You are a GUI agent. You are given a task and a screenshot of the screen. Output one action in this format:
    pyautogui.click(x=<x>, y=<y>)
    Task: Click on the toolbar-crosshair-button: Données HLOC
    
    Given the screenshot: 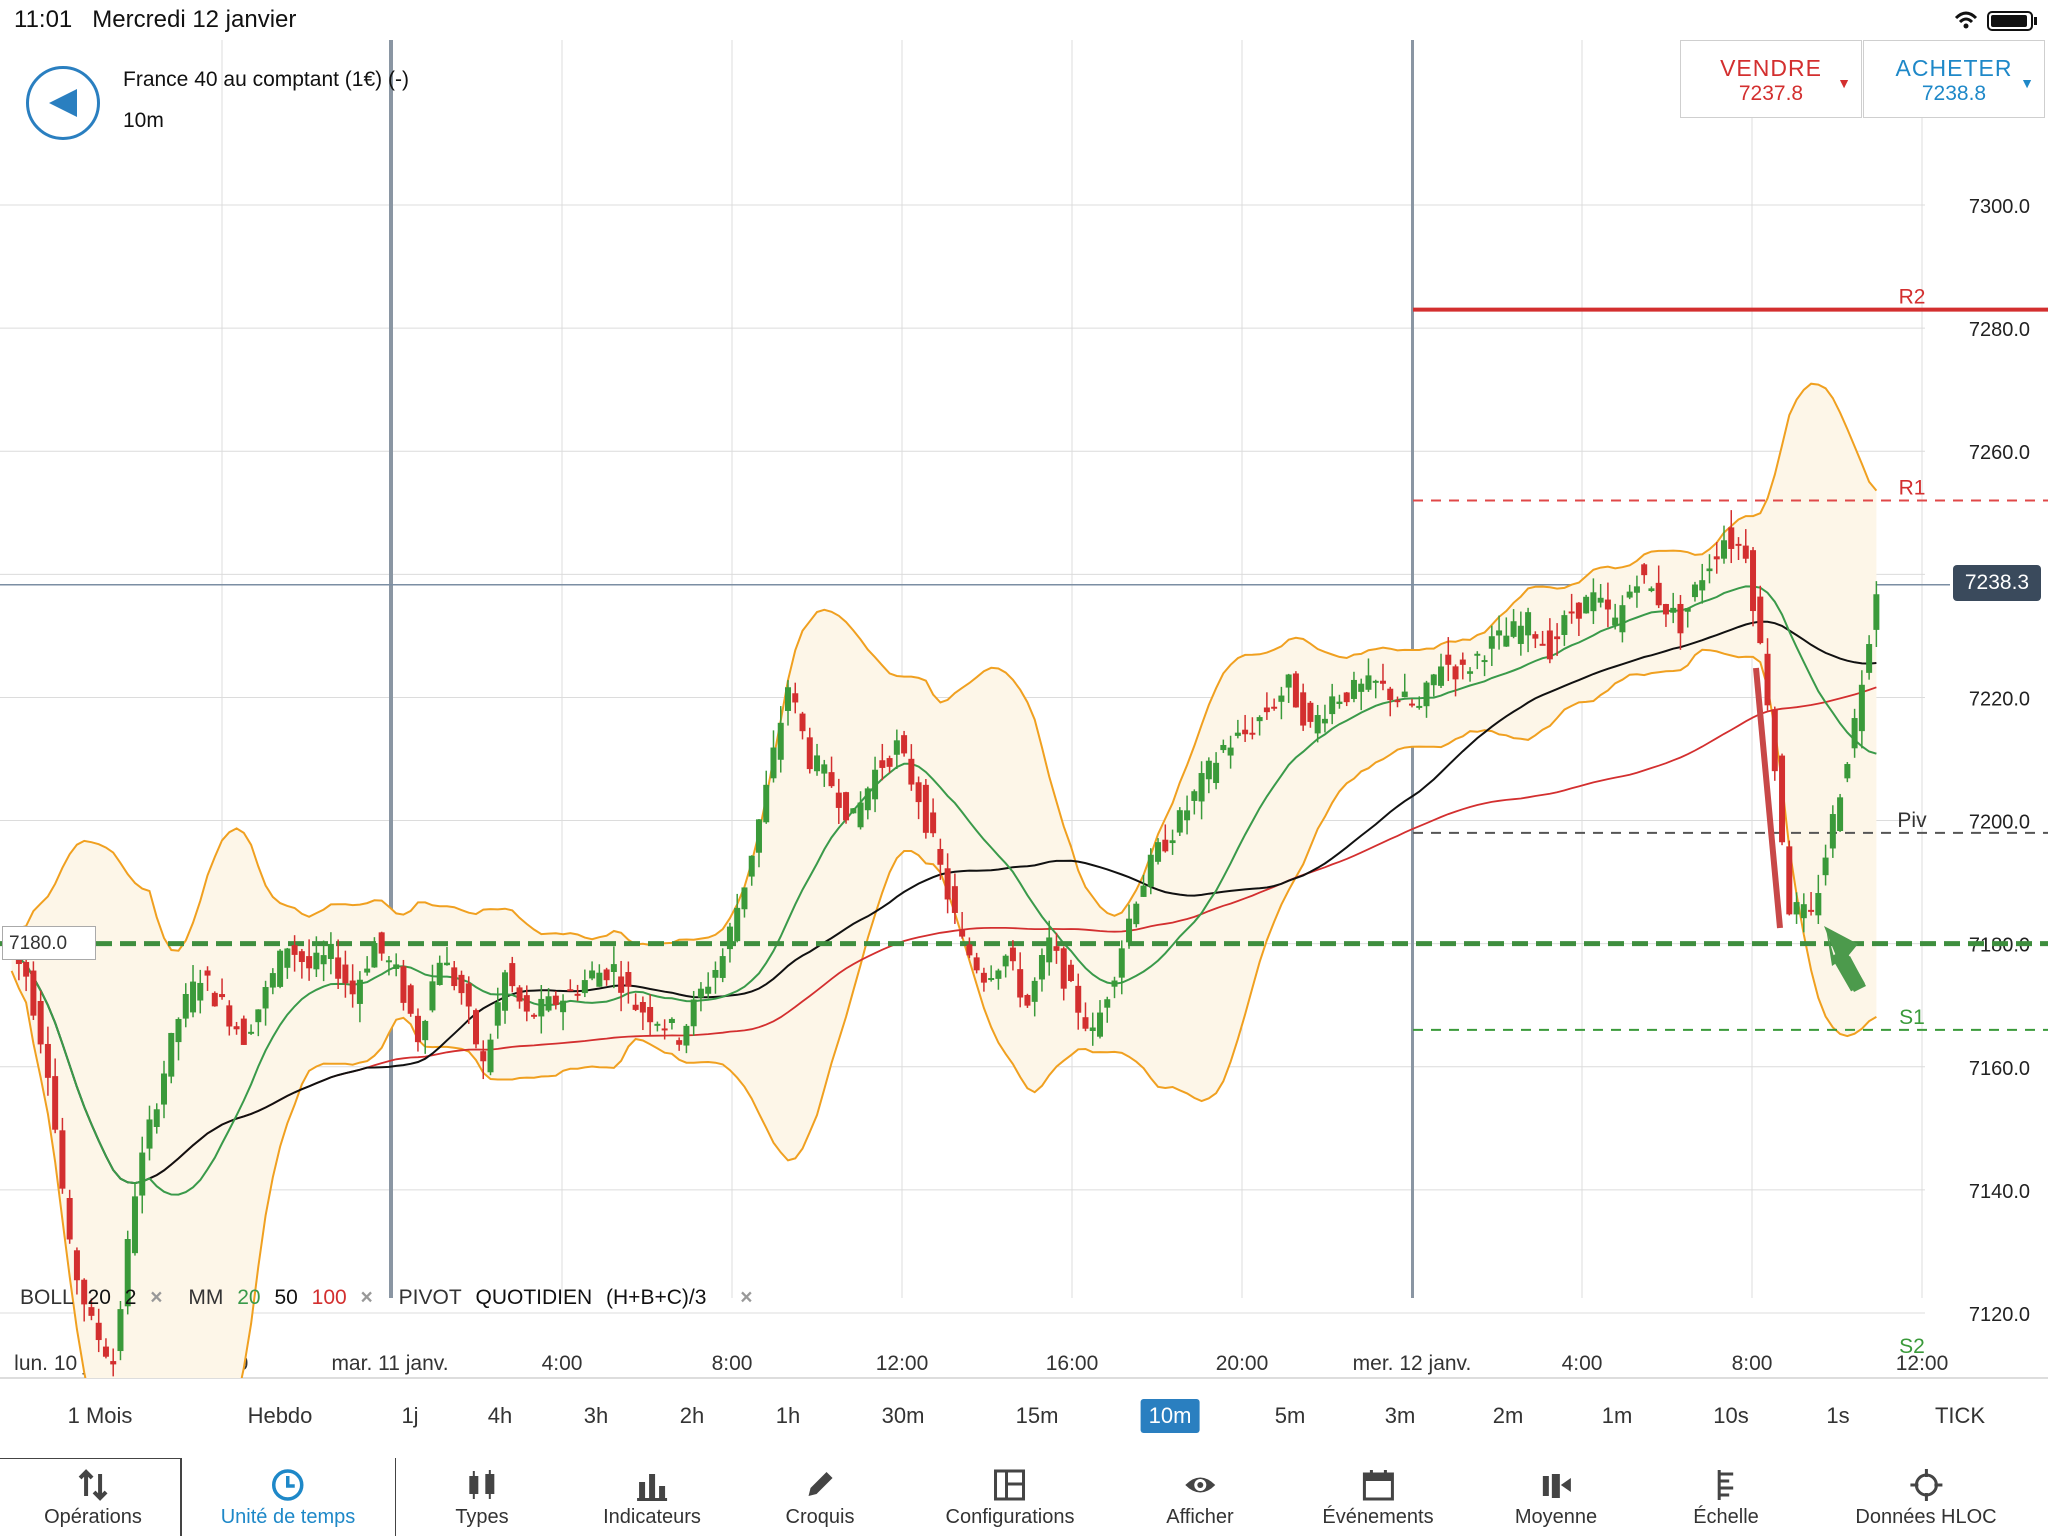 What is the action you would take?
    pyautogui.click(x=1926, y=1497)
    